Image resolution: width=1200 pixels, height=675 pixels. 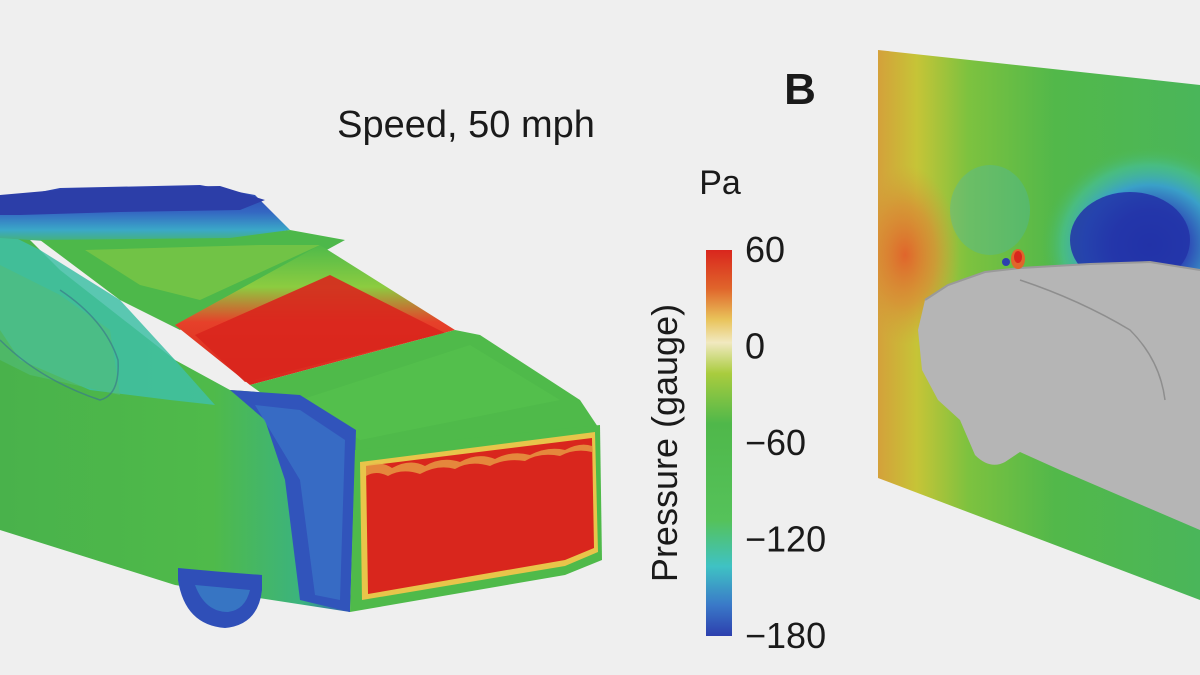 I want to click on speed-label: Speed, 50 mph, so click(x=466, y=125).